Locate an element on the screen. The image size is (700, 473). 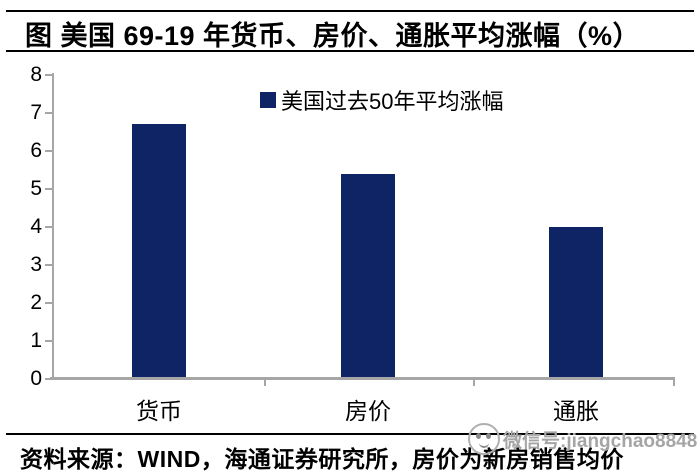
x-axis-label-房价: 房价 is located at coordinates (368, 411).